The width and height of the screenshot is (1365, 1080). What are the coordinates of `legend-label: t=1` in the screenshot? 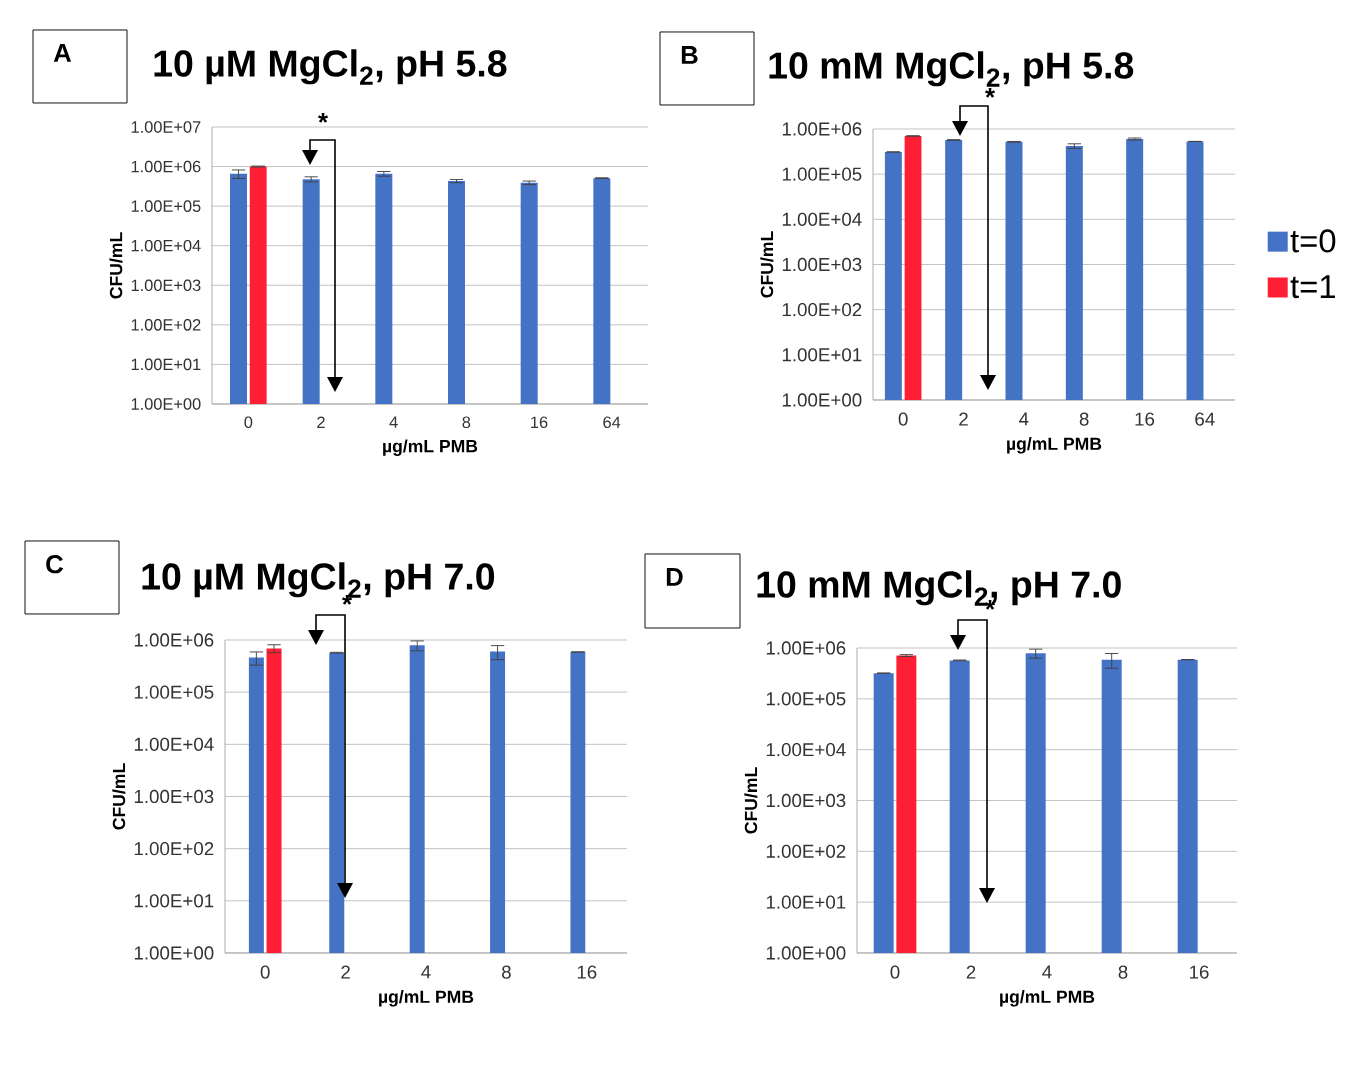 It's located at (1312, 287).